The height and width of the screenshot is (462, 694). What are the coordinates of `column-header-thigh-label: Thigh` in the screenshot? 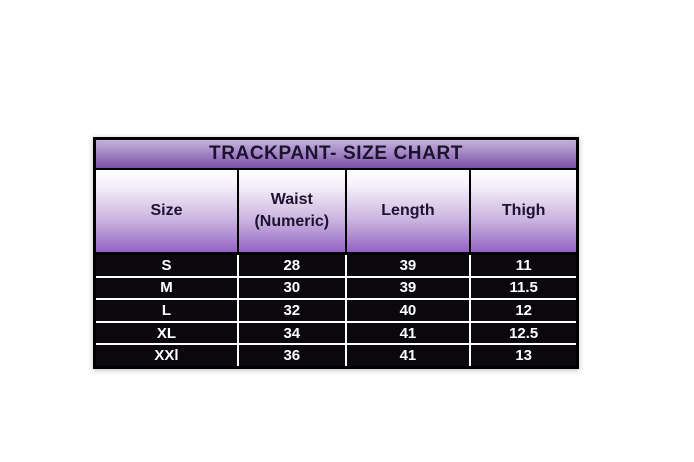 It's located at (523, 211).